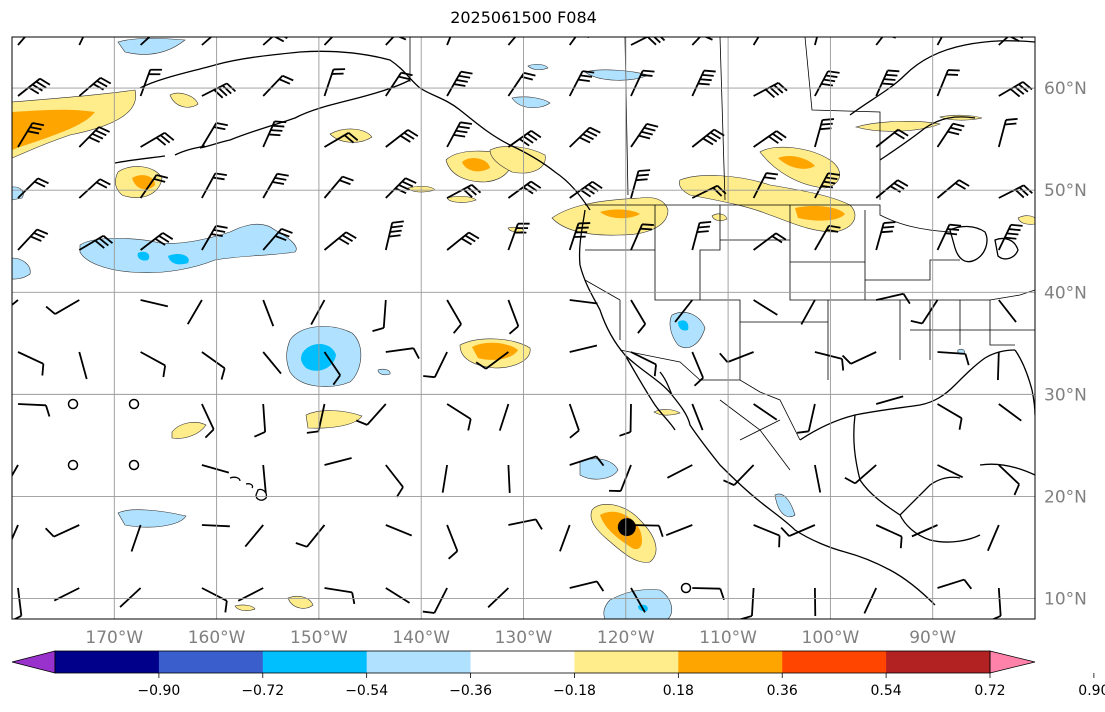 Image resolution: width=1105 pixels, height=712 pixels. What do you see at coordinates (1065, 191) in the screenshot?
I see `latitude-label: 50°N` at bounding box center [1065, 191].